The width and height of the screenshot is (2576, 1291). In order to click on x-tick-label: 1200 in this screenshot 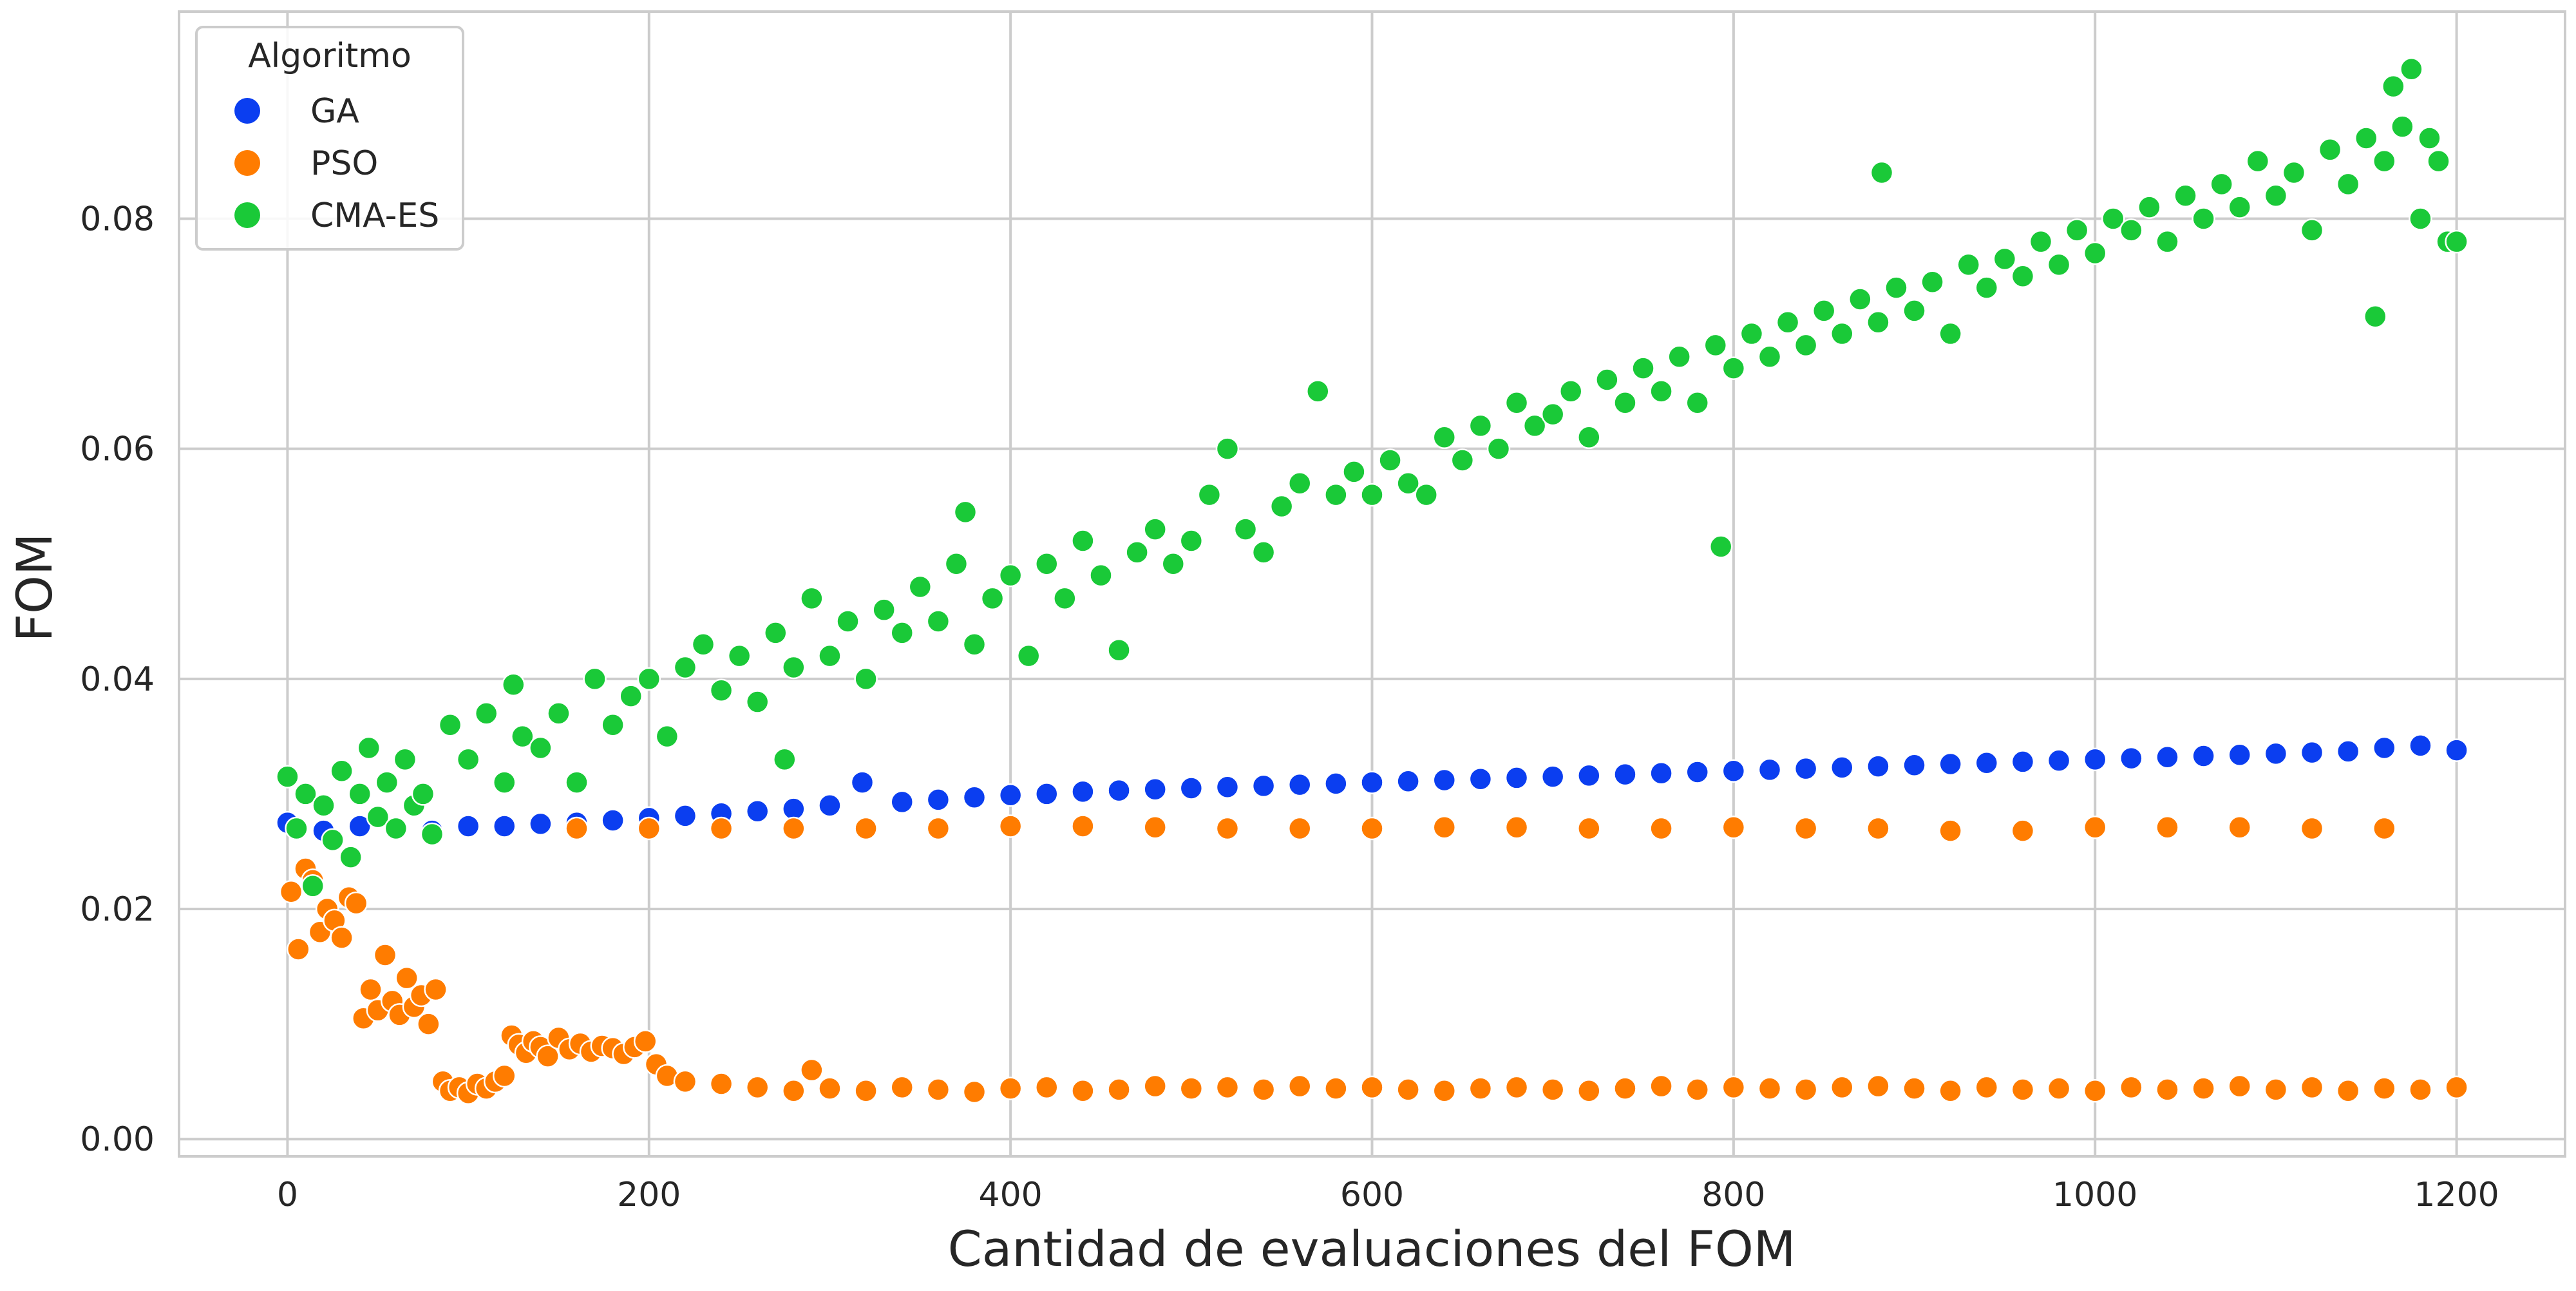, I will do `click(2456, 1195)`.